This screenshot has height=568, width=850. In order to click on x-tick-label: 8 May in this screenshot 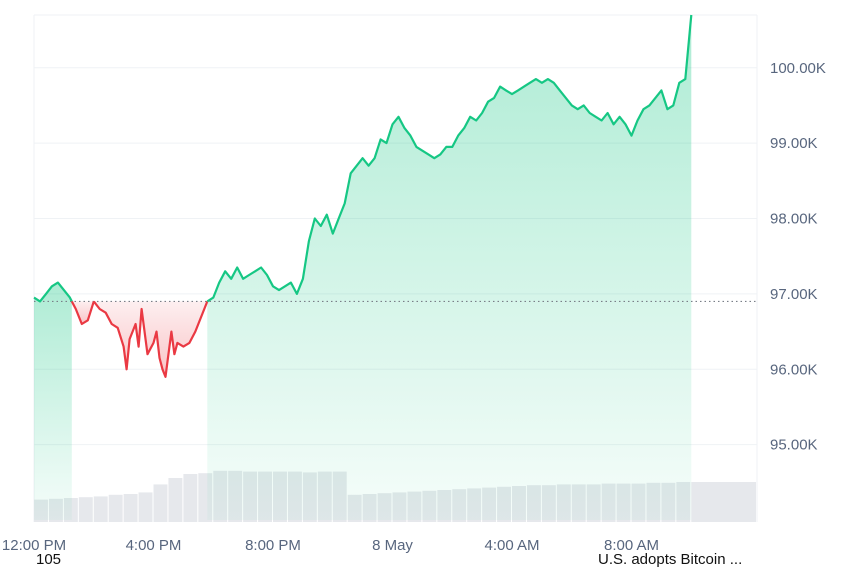, I will do `click(392, 545)`.